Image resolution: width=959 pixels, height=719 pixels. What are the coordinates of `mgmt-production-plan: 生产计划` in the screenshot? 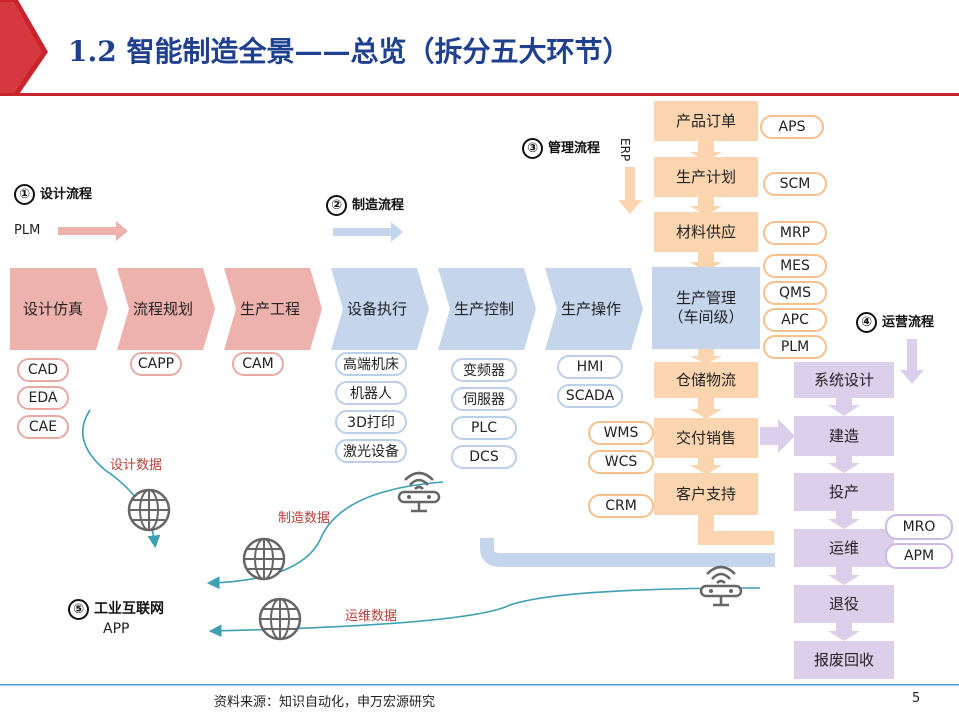 It's located at (706, 177).